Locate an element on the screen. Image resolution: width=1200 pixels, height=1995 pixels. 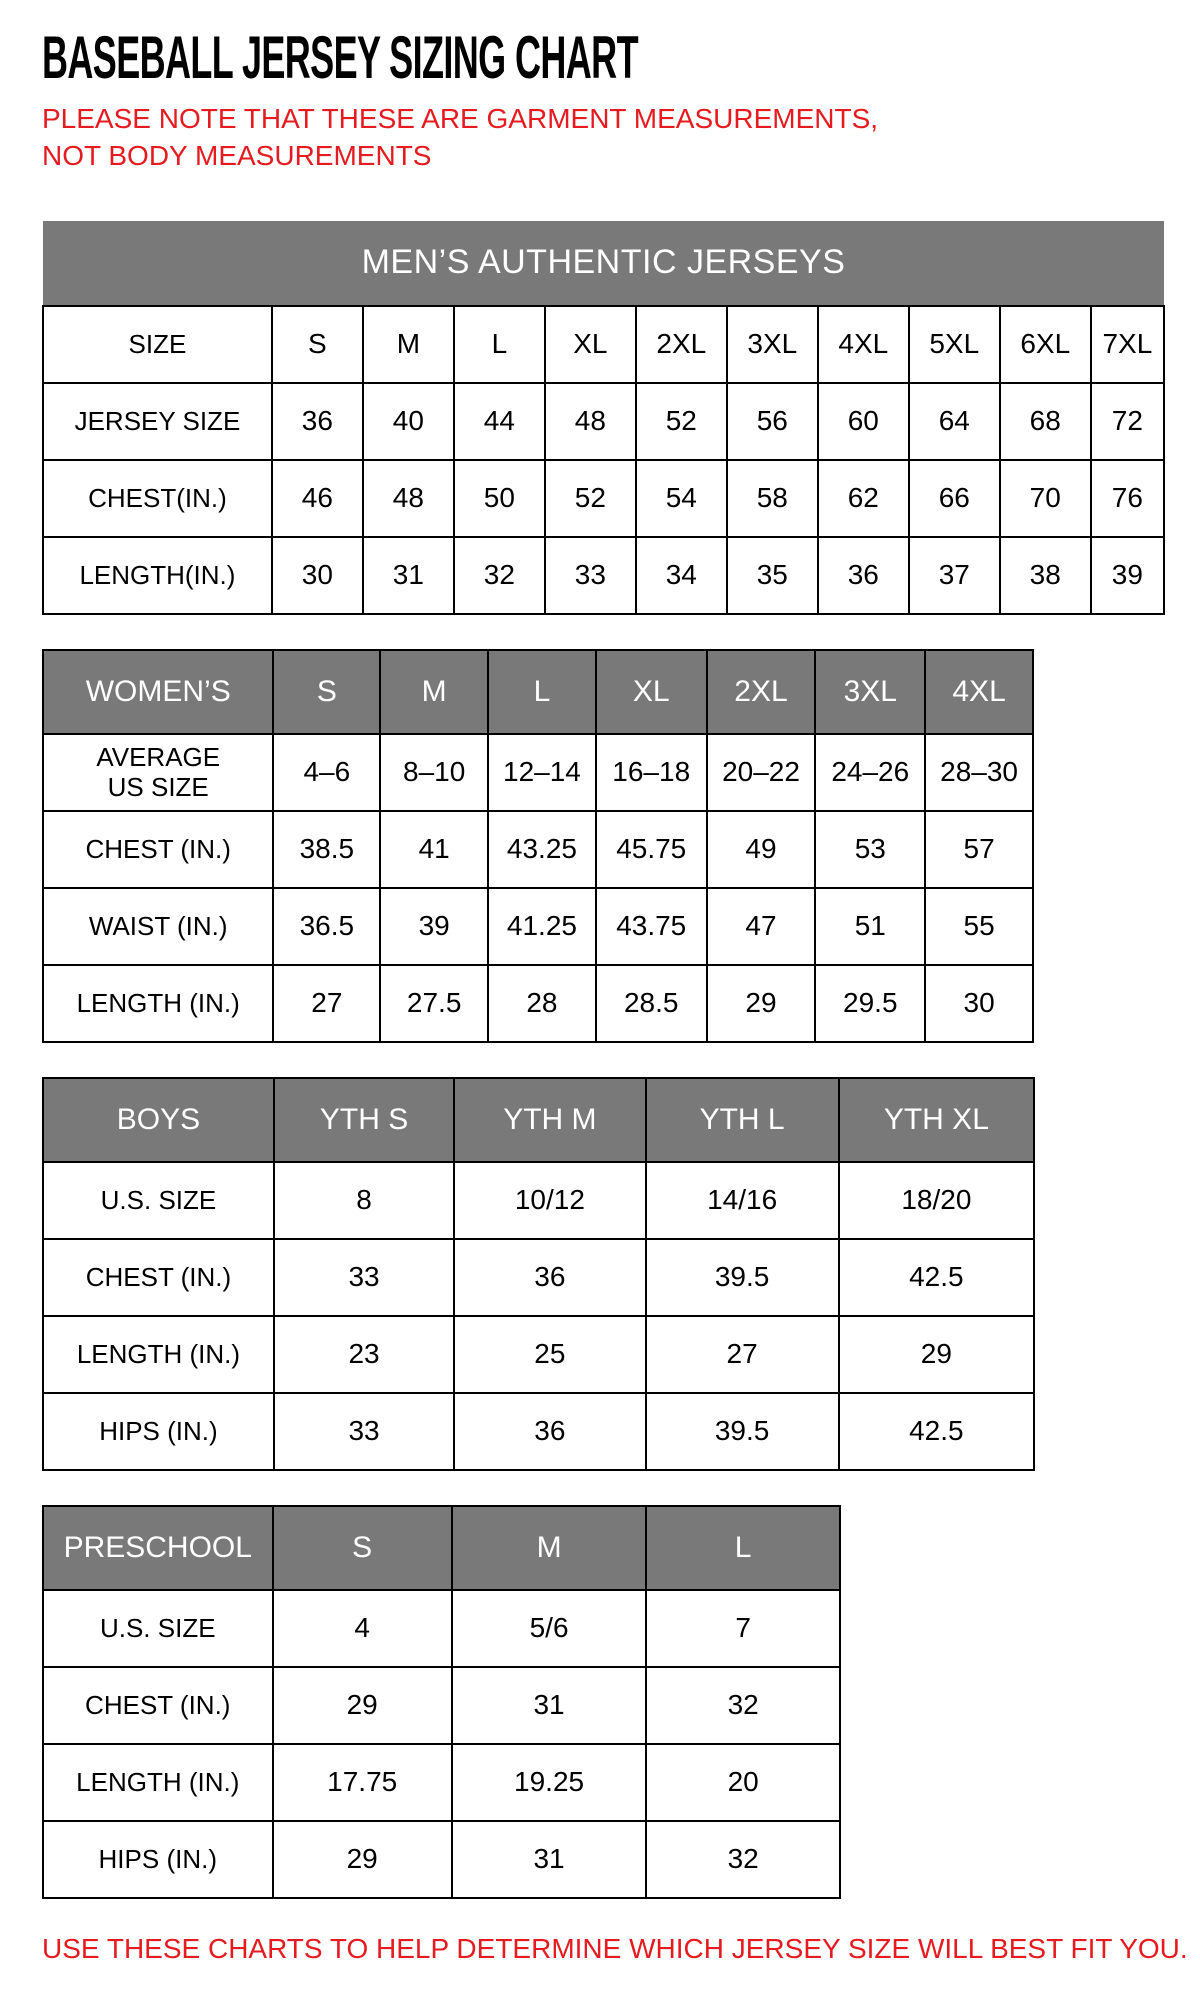
value-cell: 3XL is located at coordinates (772, 344).